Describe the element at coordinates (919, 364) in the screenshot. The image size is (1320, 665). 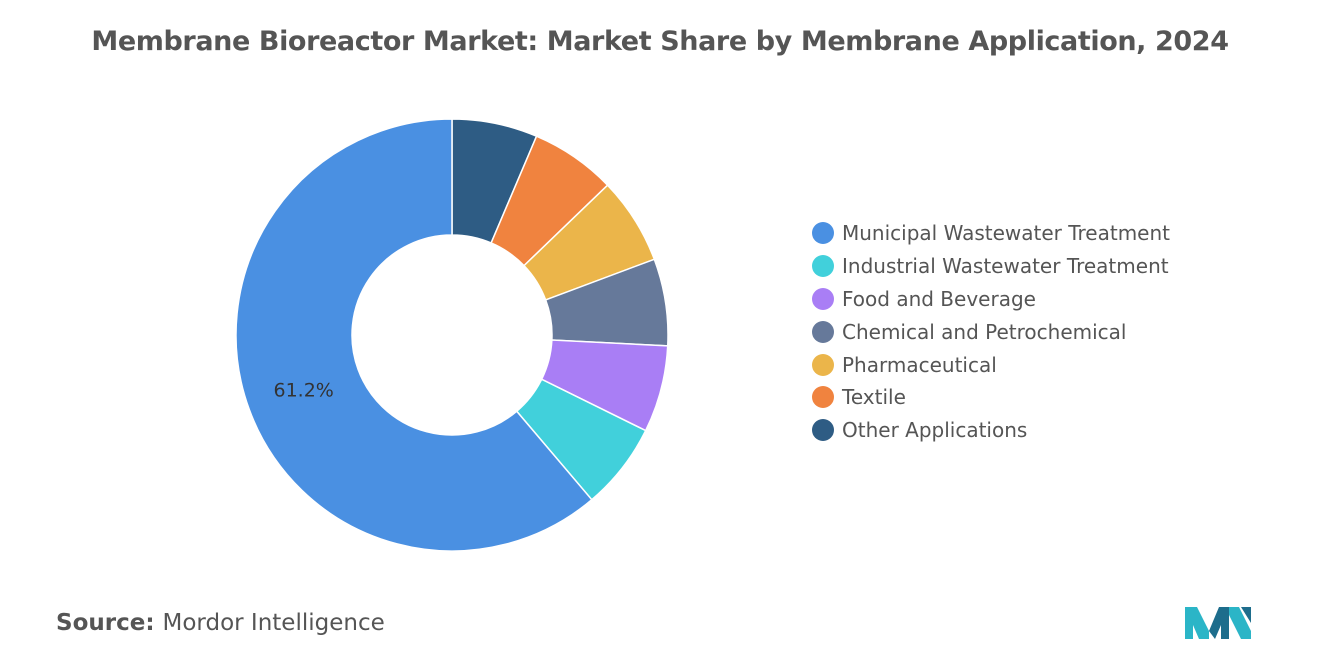
I see `legend-label: Pharmaceutical` at that location.